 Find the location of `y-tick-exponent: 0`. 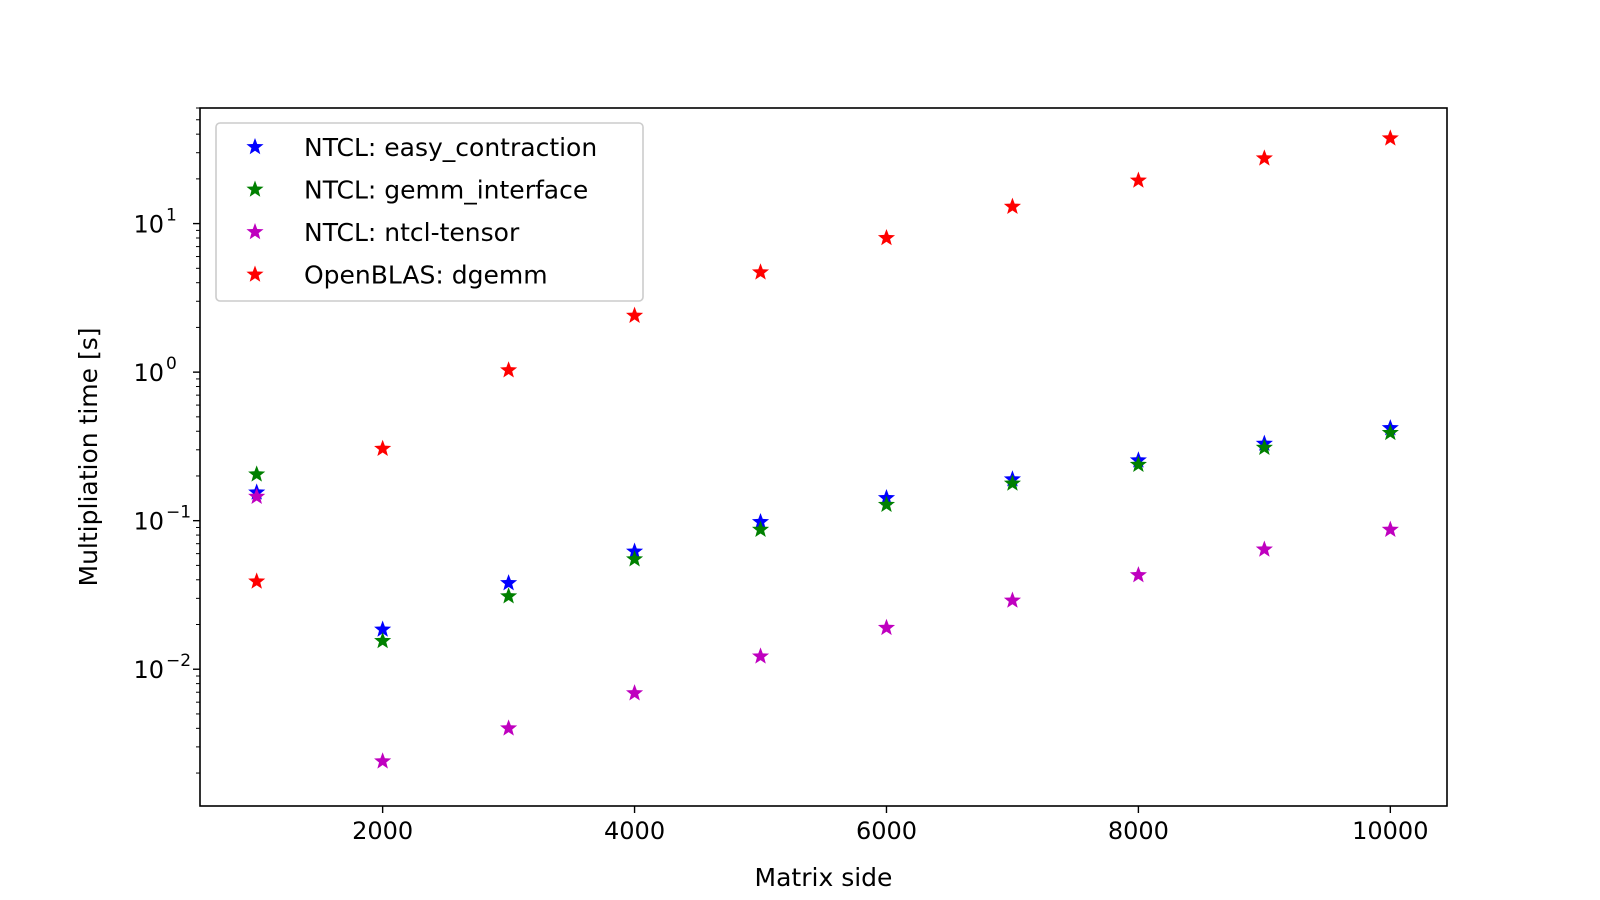

y-tick-exponent: 0 is located at coordinates (171, 364).